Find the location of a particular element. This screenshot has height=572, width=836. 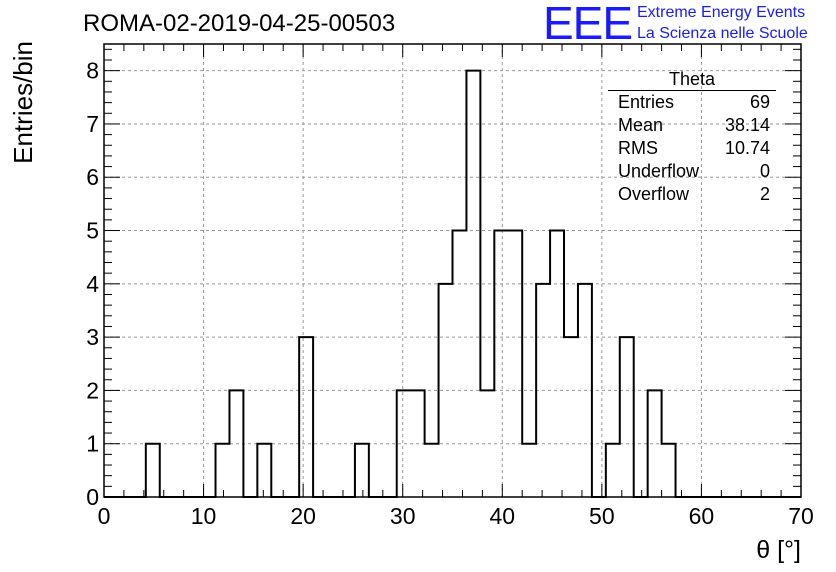

y-tick-label: 2 is located at coordinates (92, 390).